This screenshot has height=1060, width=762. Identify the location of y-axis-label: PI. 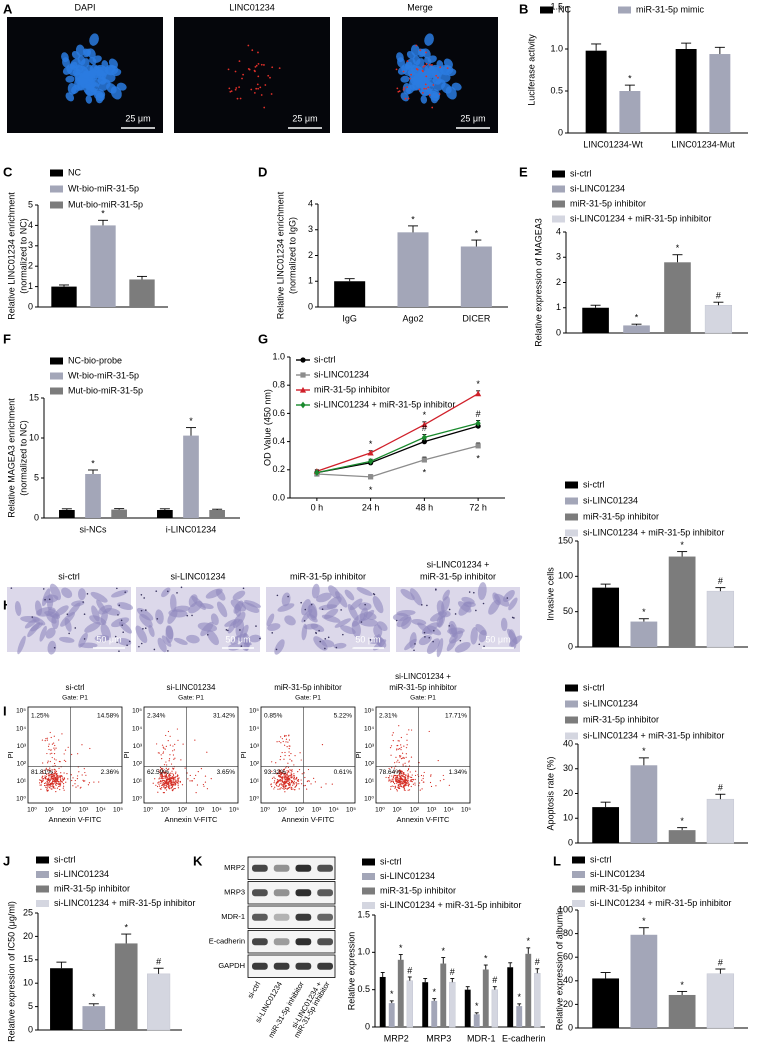
(126, 754).